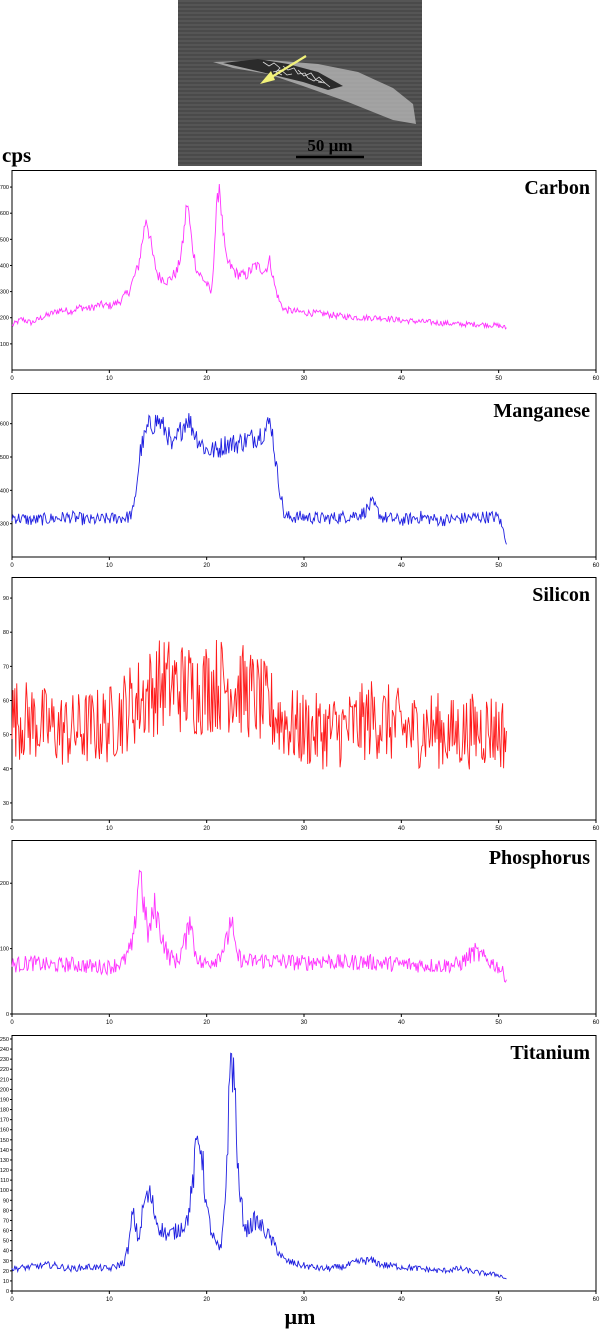 The width and height of the screenshot is (600, 1330). I want to click on silicon-x-tick-label: 40, so click(401, 829).